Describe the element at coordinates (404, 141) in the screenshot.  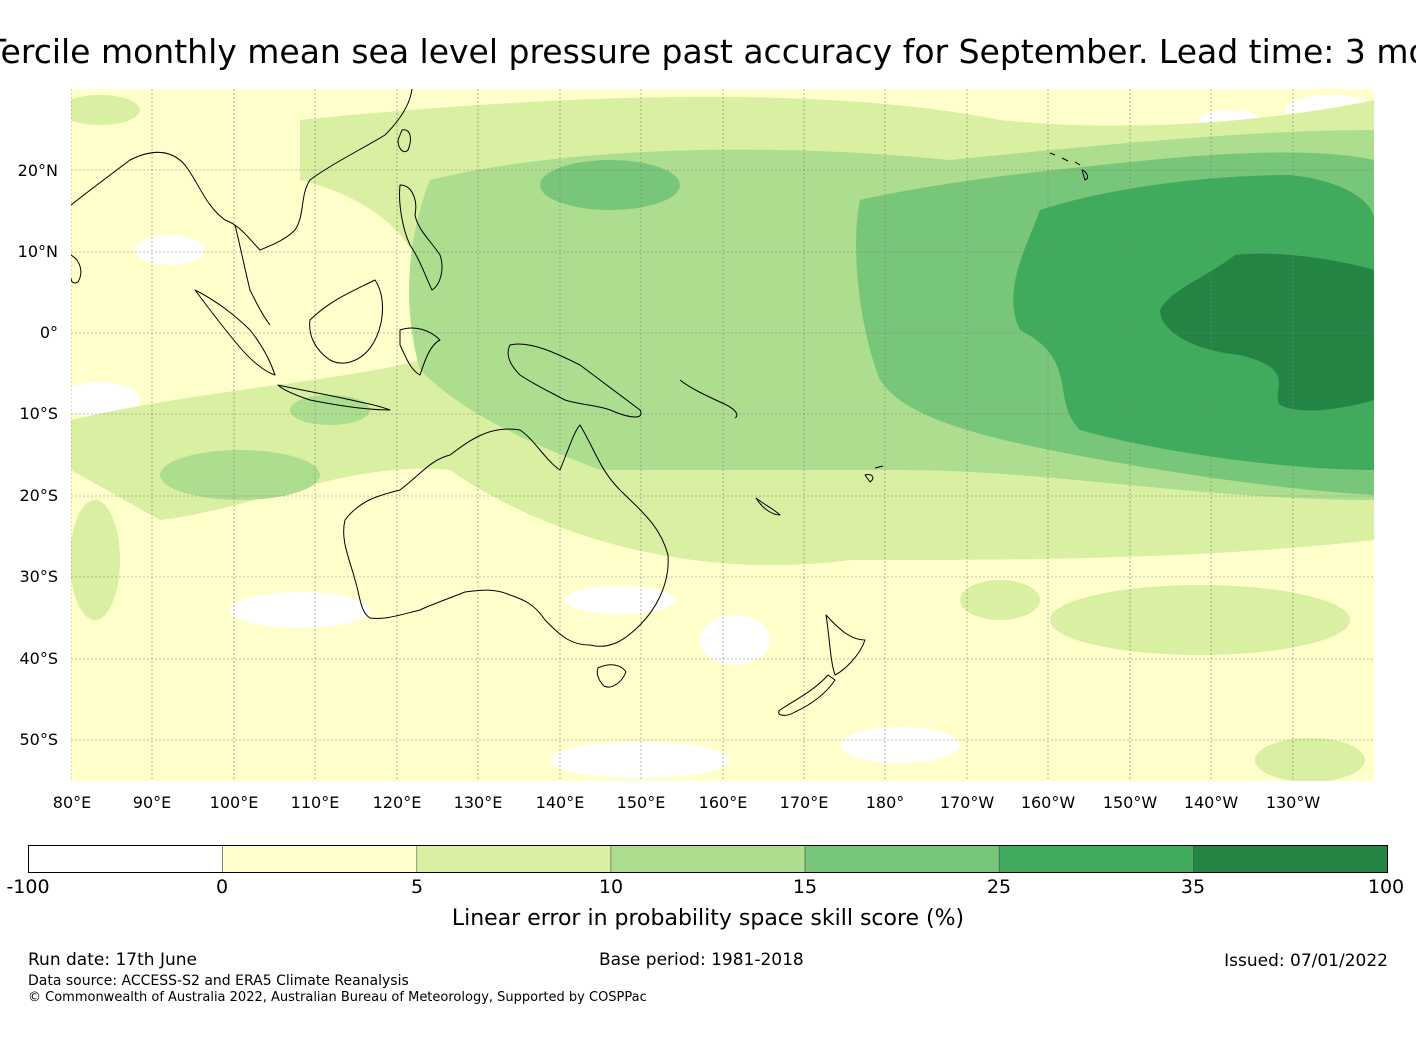
I see `coast-taiwan` at that location.